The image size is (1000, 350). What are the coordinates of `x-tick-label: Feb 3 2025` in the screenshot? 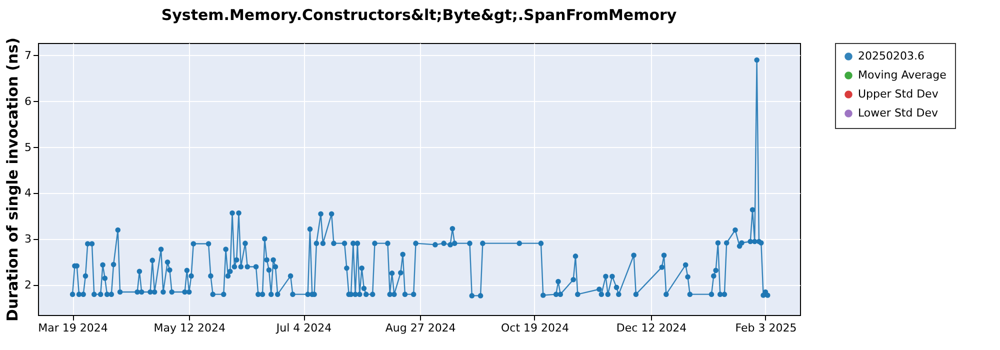 It's located at (766, 328).